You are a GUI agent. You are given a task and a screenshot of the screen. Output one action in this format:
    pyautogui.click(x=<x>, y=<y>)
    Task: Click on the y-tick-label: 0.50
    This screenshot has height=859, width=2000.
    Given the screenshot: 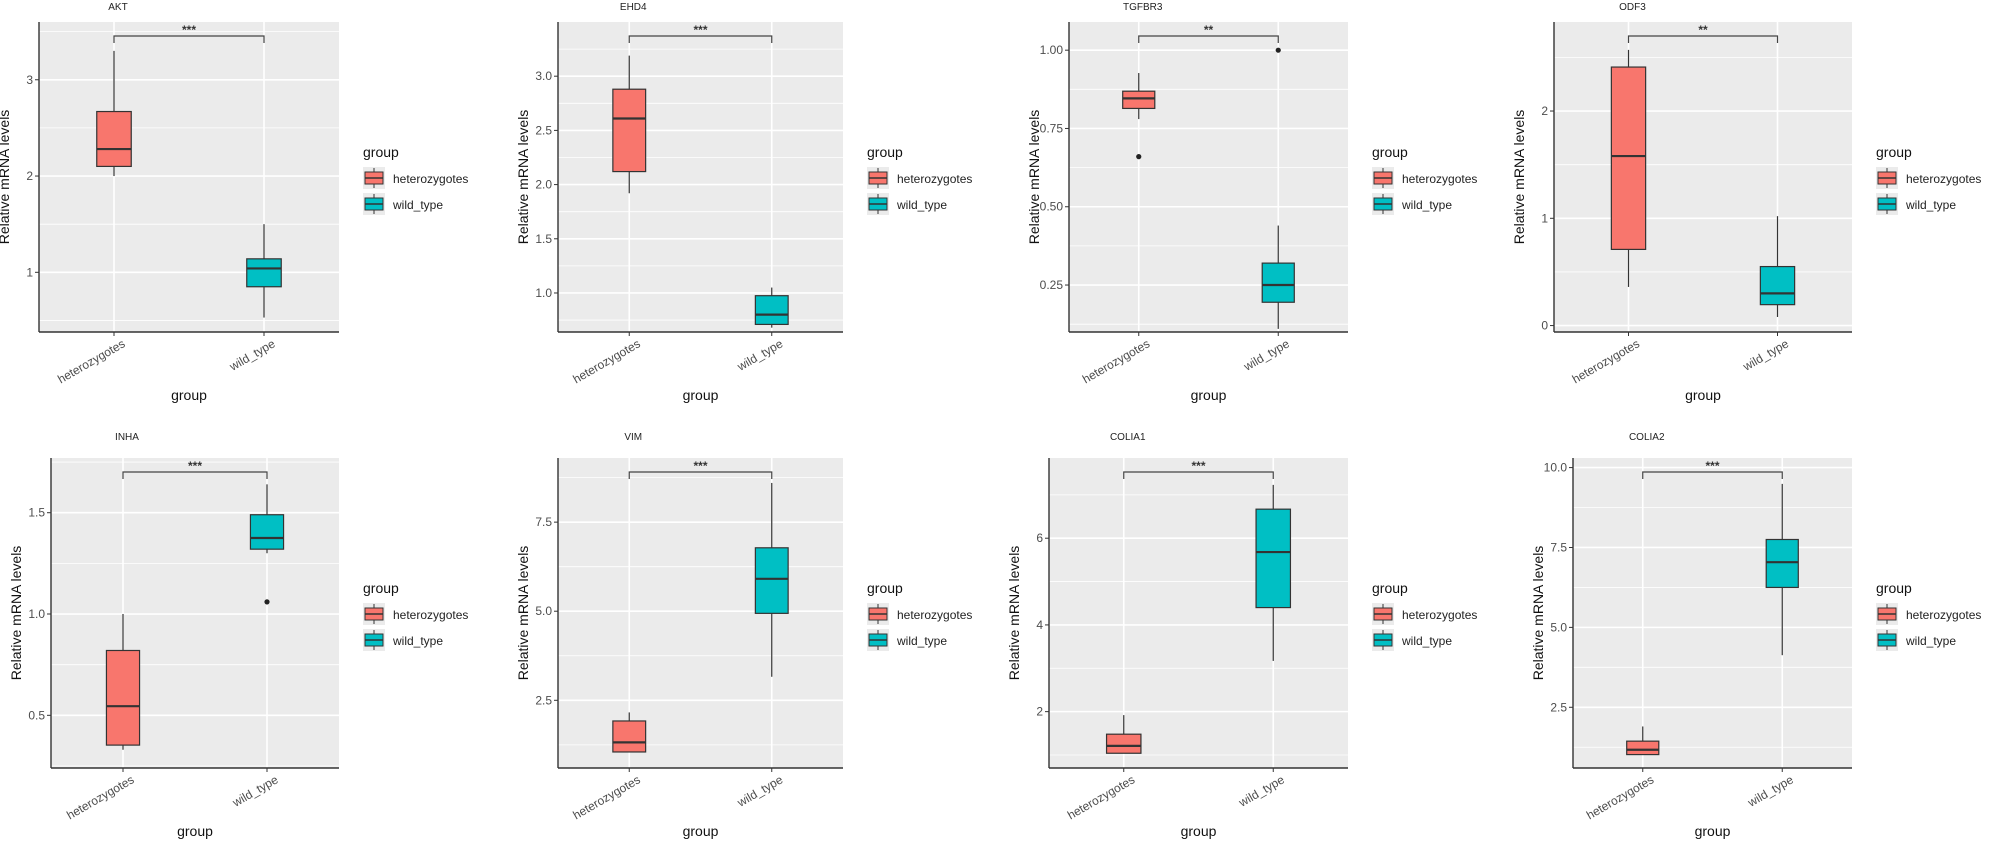 What is the action you would take?
    pyautogui.click(x=1052, y=207)
    